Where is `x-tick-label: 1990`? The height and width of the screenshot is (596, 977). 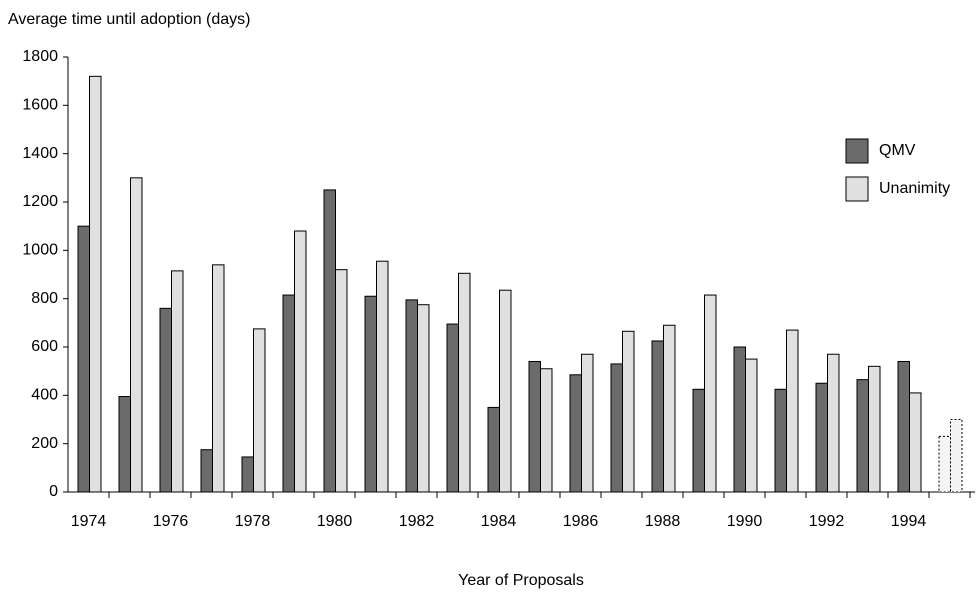
x-tick-label: 1990 is located at coordinates (745, 521).